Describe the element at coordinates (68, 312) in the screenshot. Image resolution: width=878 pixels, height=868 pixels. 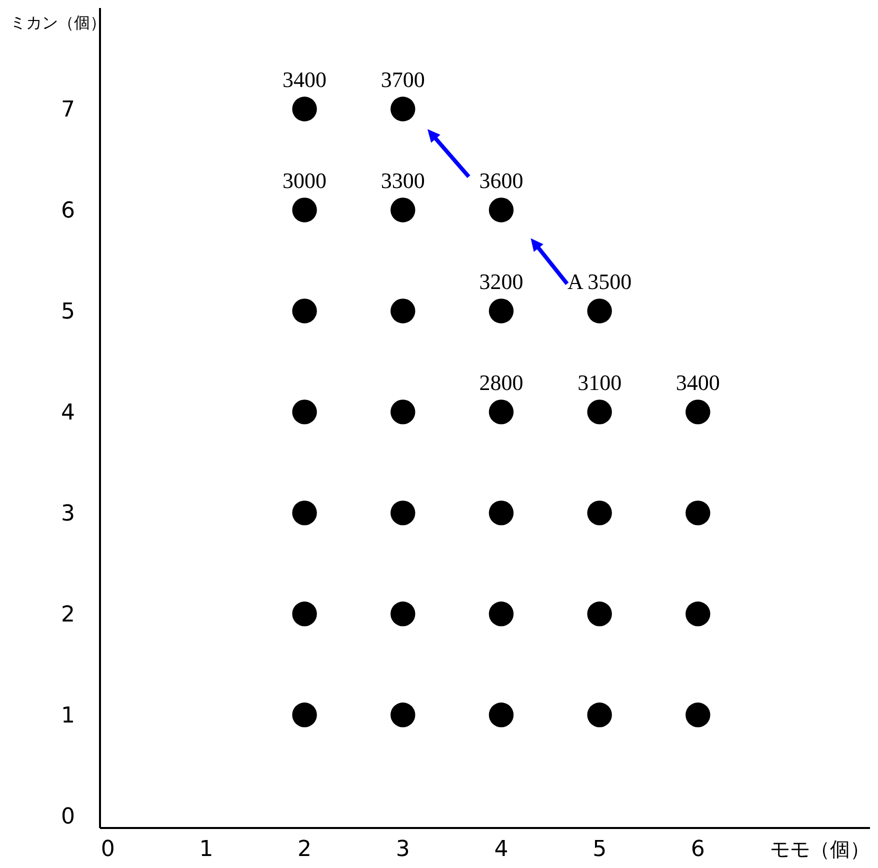
I see `y-tick-label: 5` at that location.